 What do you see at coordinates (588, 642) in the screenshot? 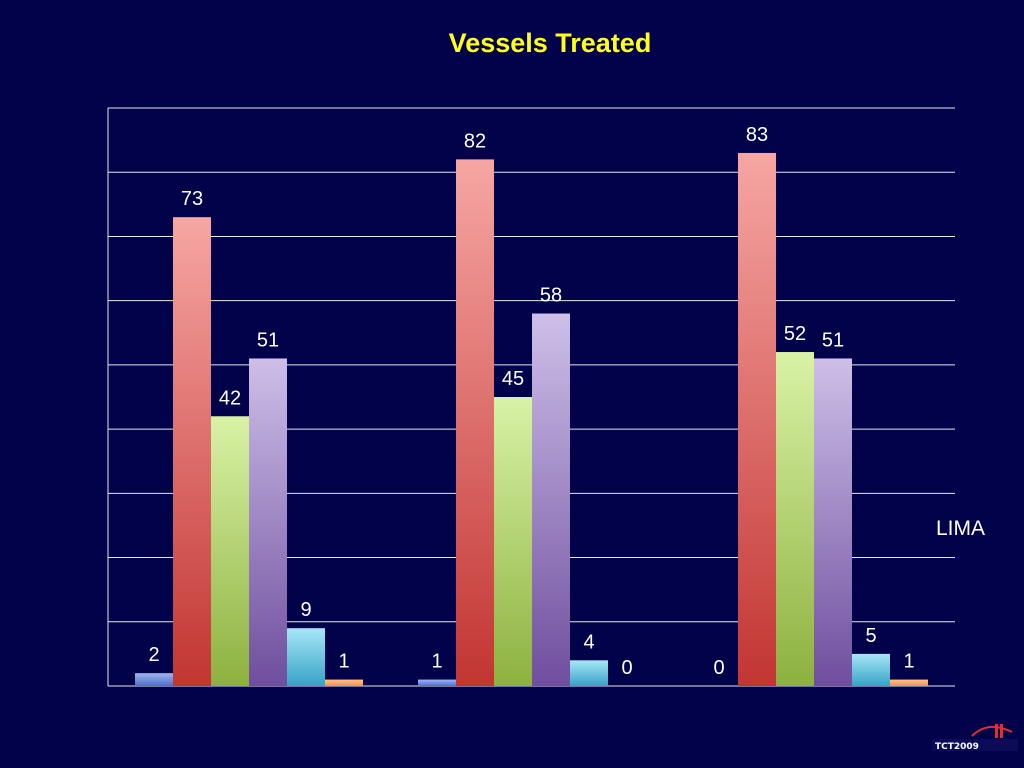
I see `data-label: 4` at bounding box center [588, 642].